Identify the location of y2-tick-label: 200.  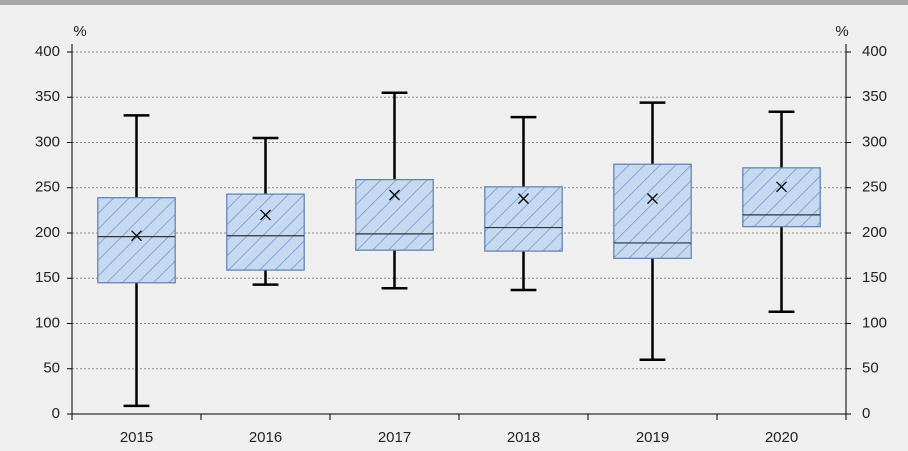
(874, 232).